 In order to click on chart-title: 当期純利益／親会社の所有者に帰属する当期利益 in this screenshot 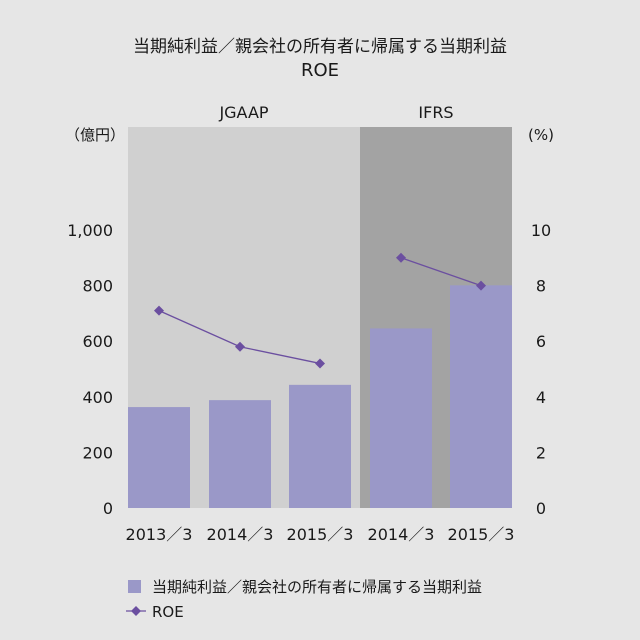, I will do `click(320, 47)`.